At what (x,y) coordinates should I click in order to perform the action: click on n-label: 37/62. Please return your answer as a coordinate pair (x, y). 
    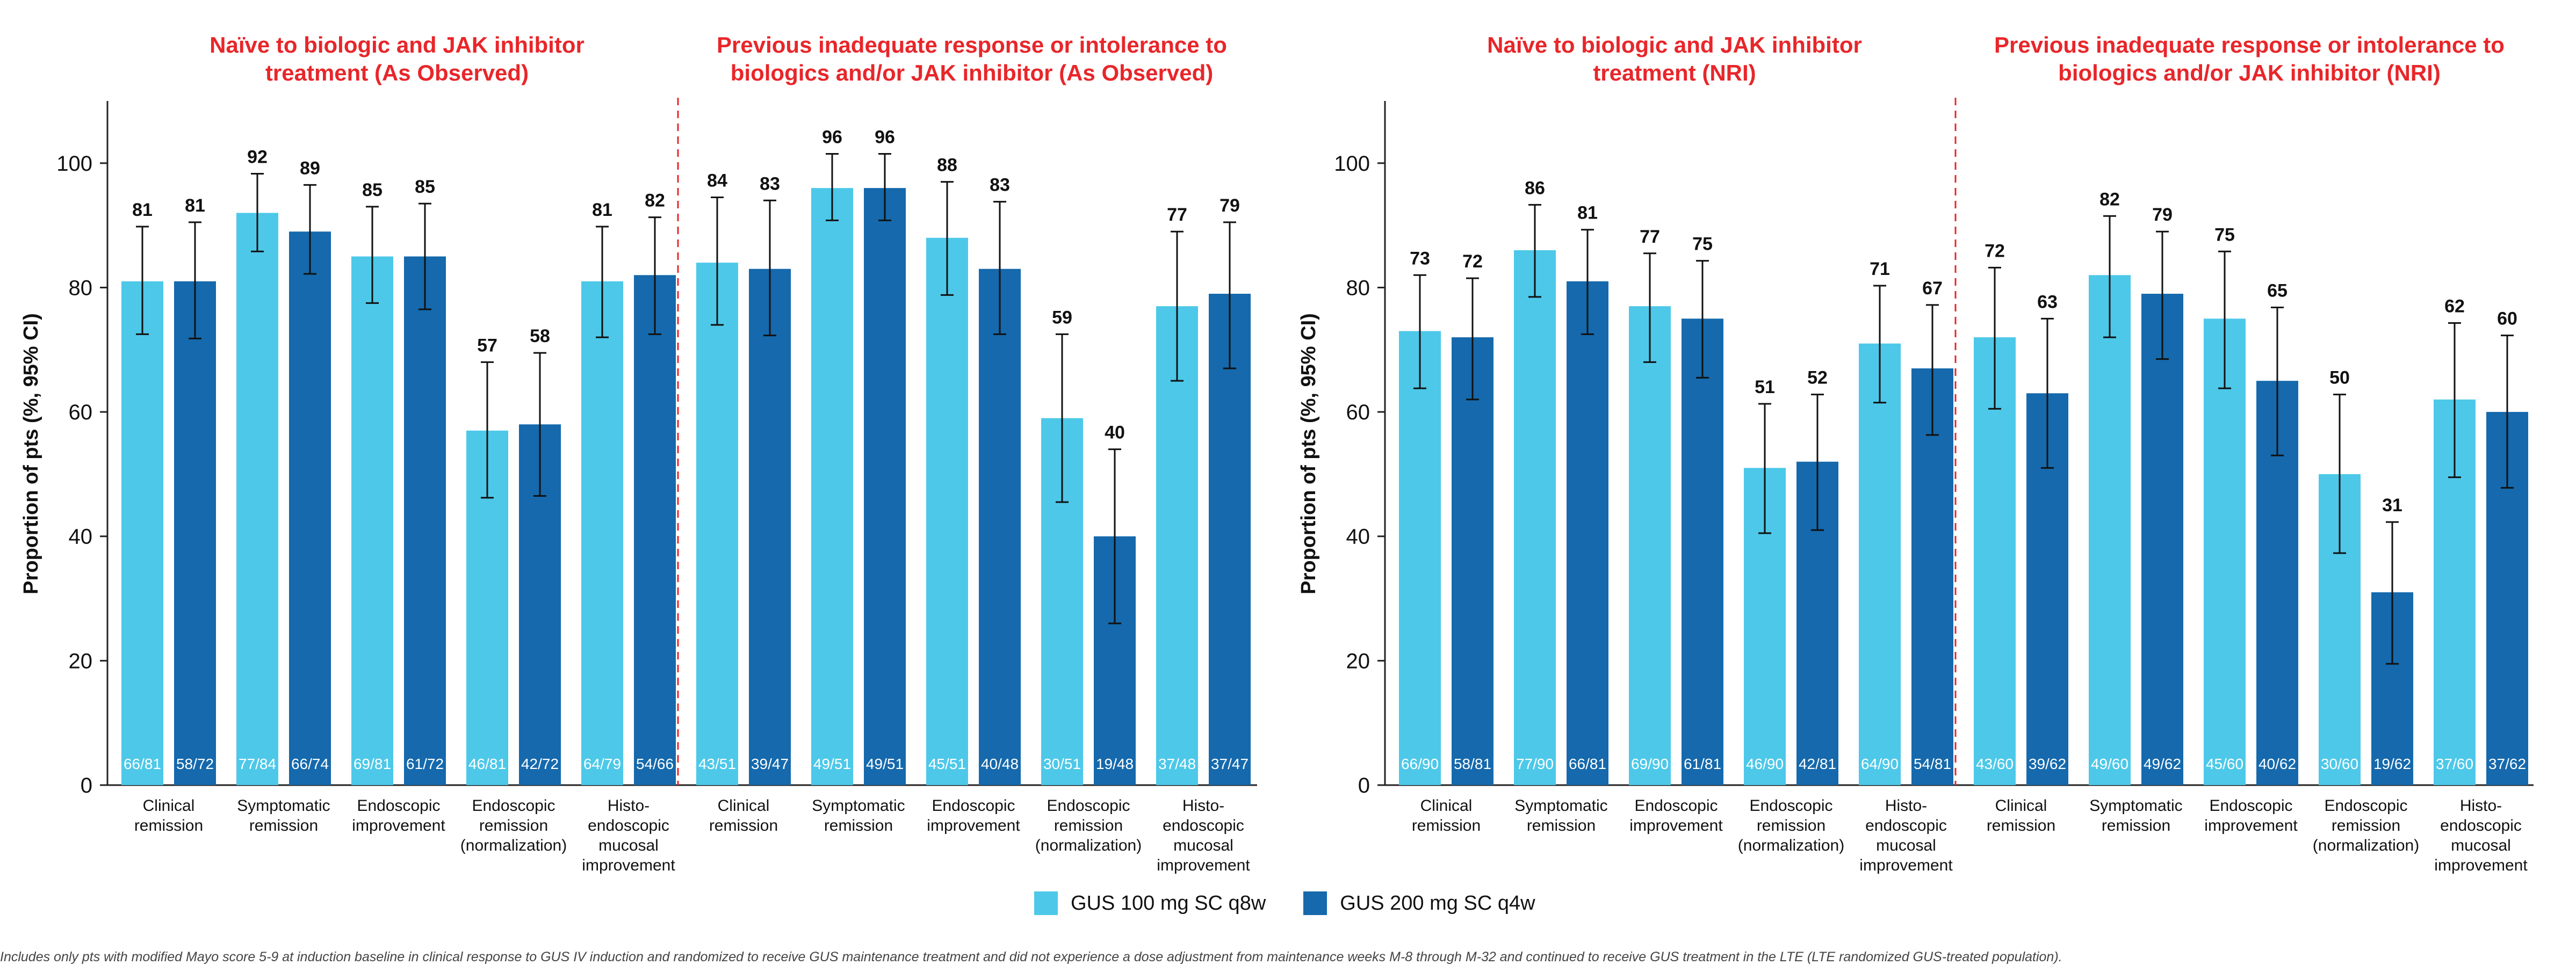
    Looking at the image, I should click on (2507, 764).